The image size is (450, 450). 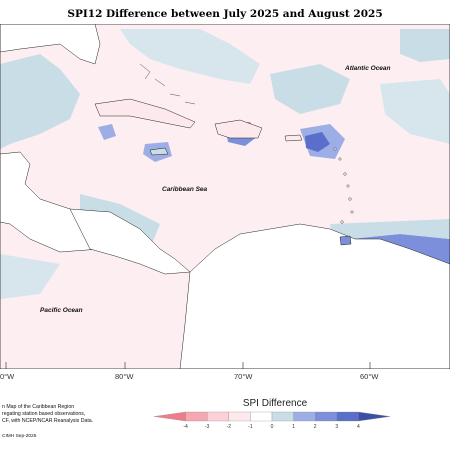 I want to click on legend-tick-label: -2, so click(x=229, y=427).